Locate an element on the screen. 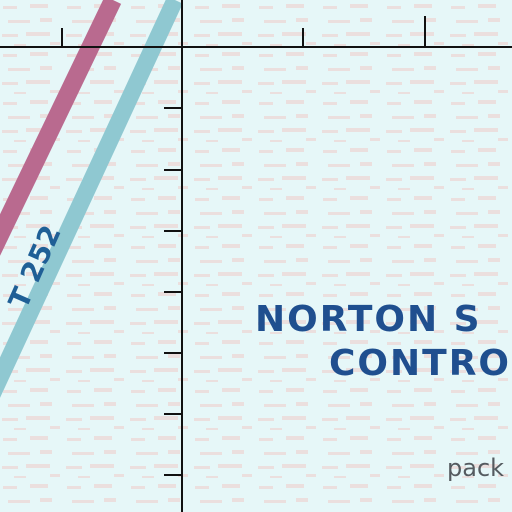 The width and height of the screenshot is (512, 512). area-label-line2: CONTRO is located at coordinates (420, 363).